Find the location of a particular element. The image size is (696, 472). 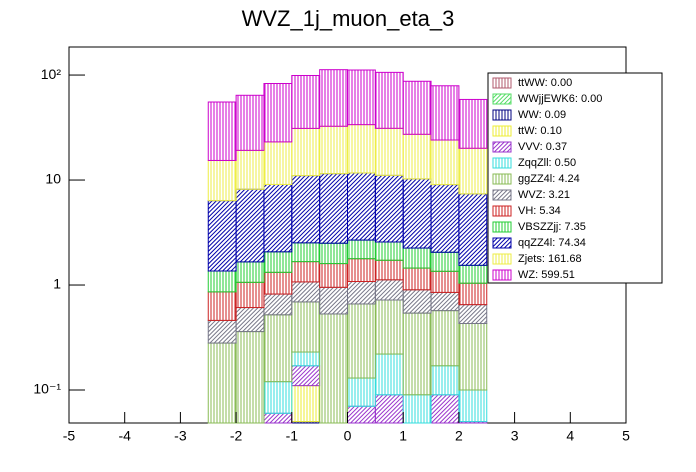

legend-text: WWjjEWK6: 0.00 is located at coordinates (560, 99).